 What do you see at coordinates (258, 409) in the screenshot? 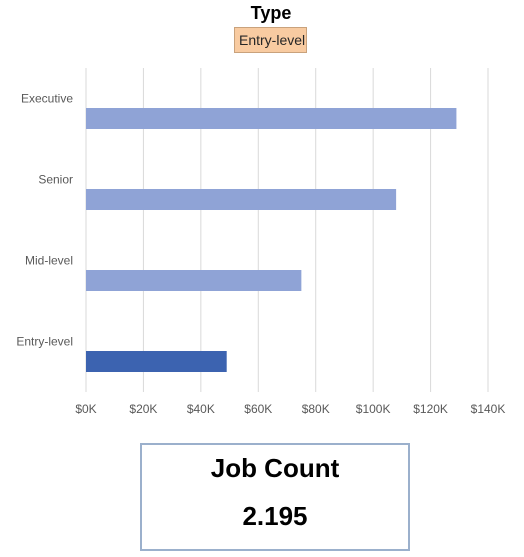
I see `x-tick-label: $60K` at bounding box center [258, 409].